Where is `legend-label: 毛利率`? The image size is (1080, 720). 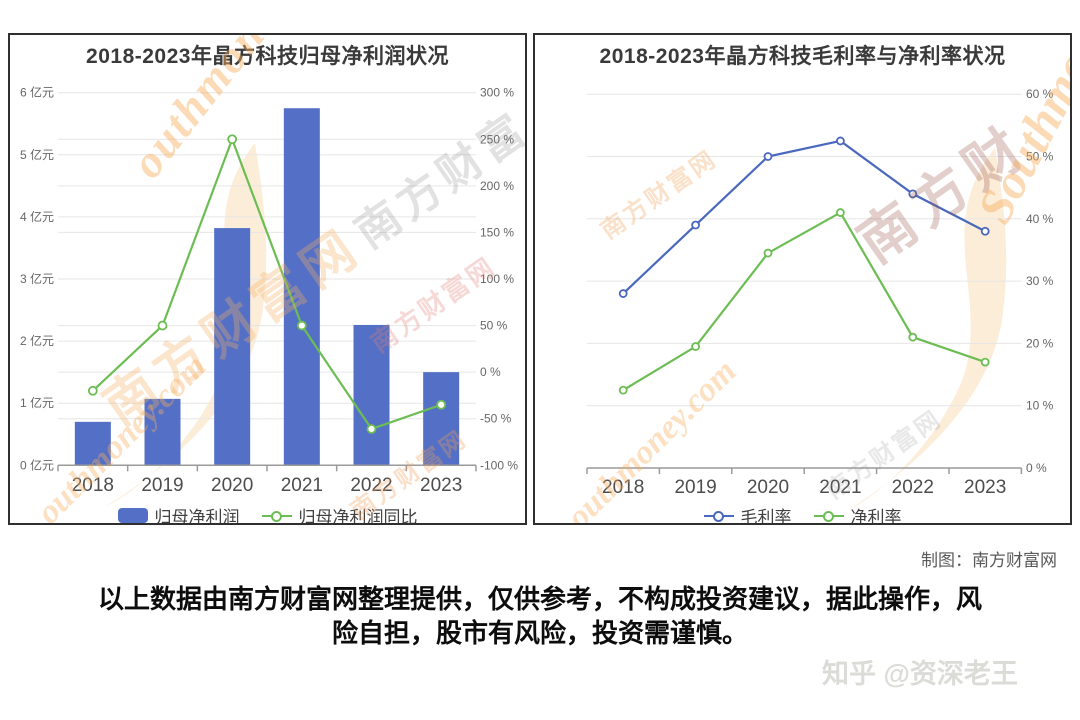 legend-label: 毛利率 is located at coordinates (766, 516).